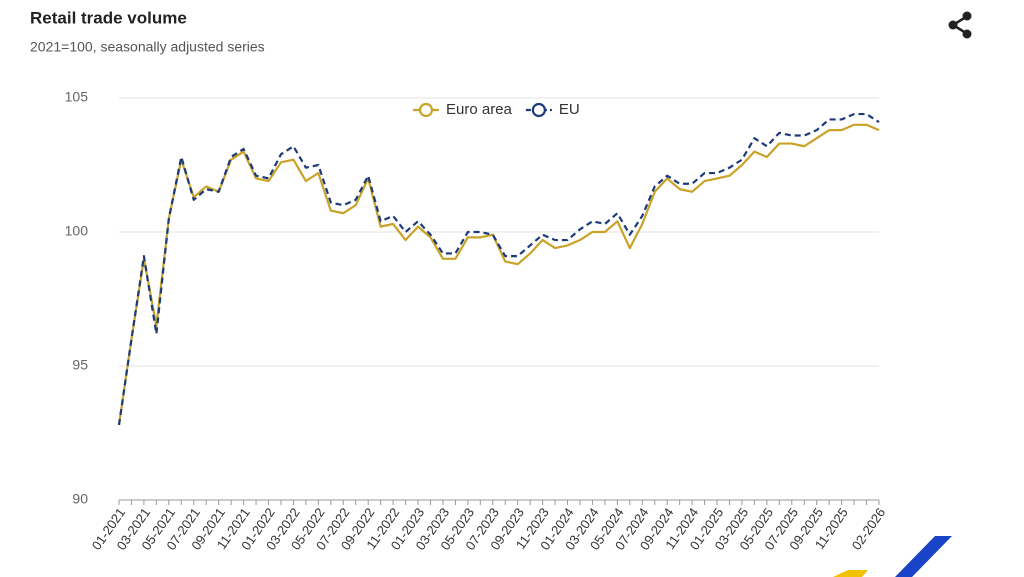  Describe the element at coordinates (960, 25) in the screenshot. I see `share-icon` at that location.